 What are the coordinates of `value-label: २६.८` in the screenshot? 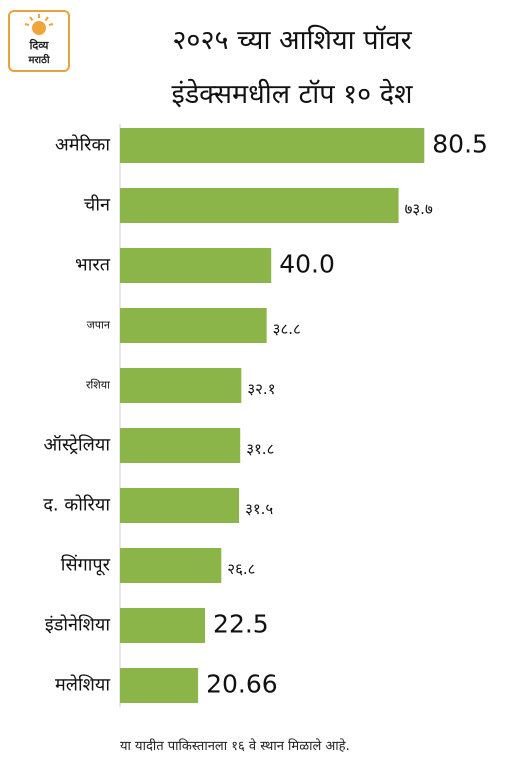 It's located at (241, 569).